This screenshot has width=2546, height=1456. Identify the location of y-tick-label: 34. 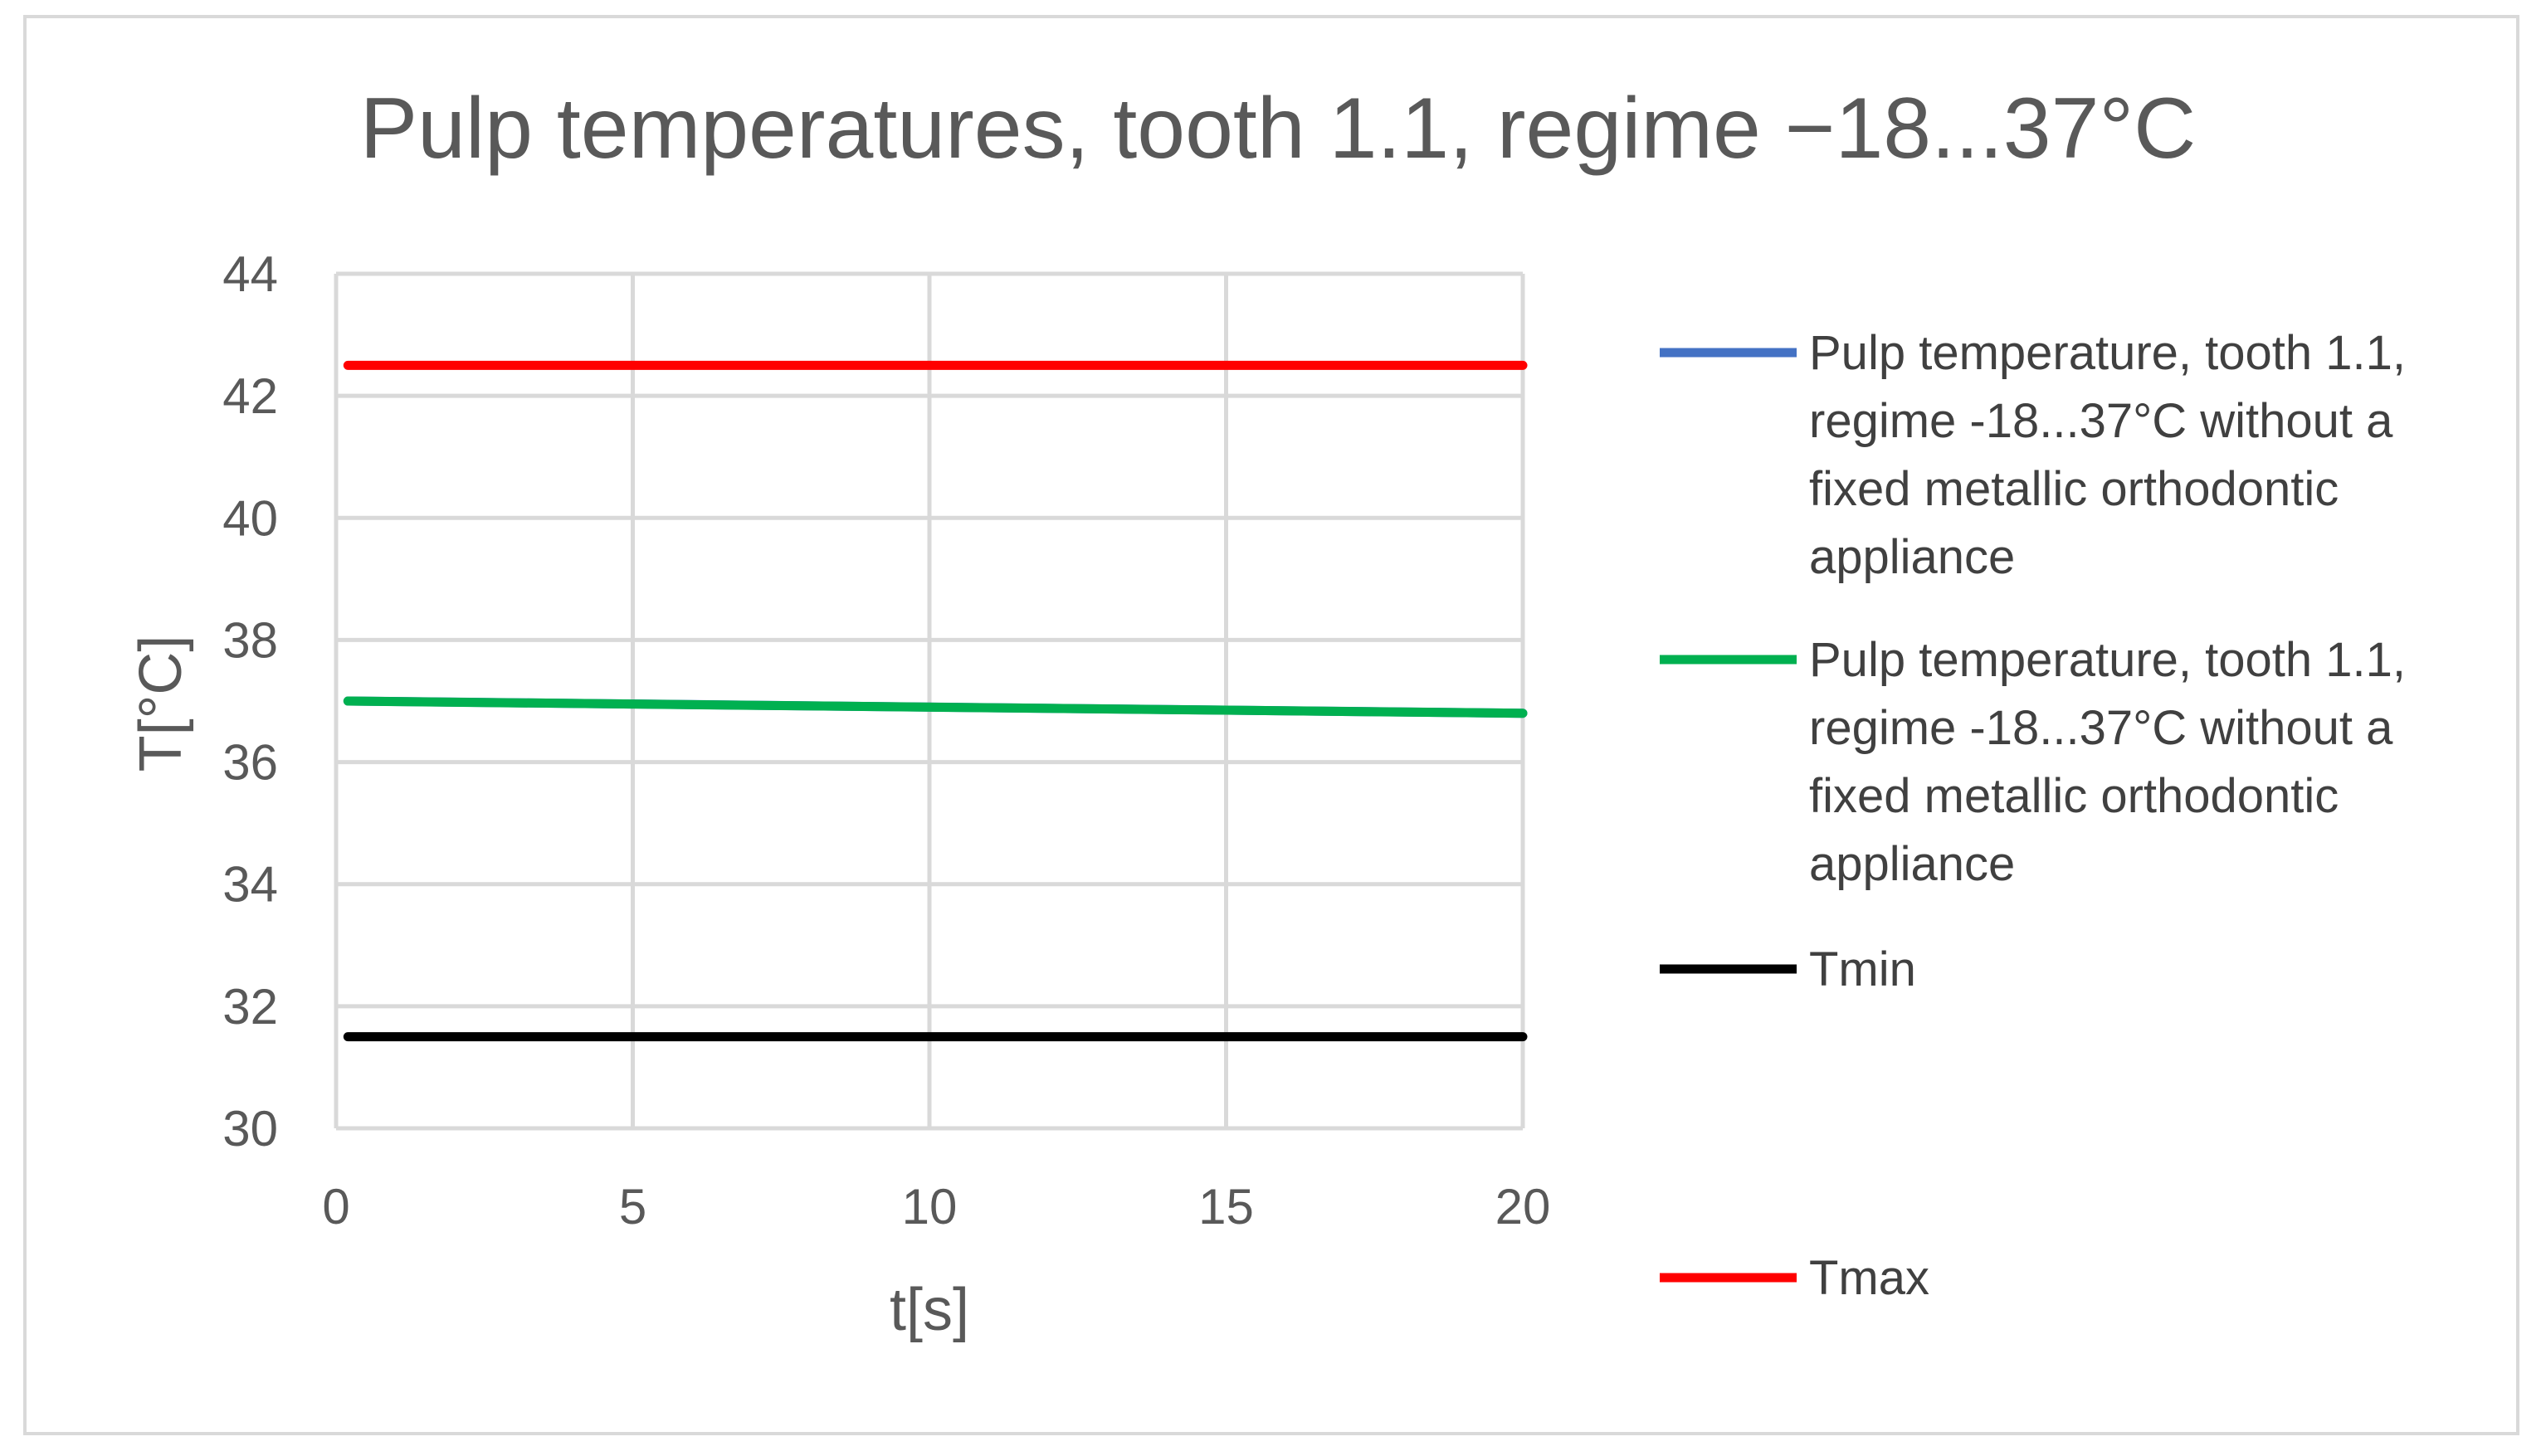
(250, 885).